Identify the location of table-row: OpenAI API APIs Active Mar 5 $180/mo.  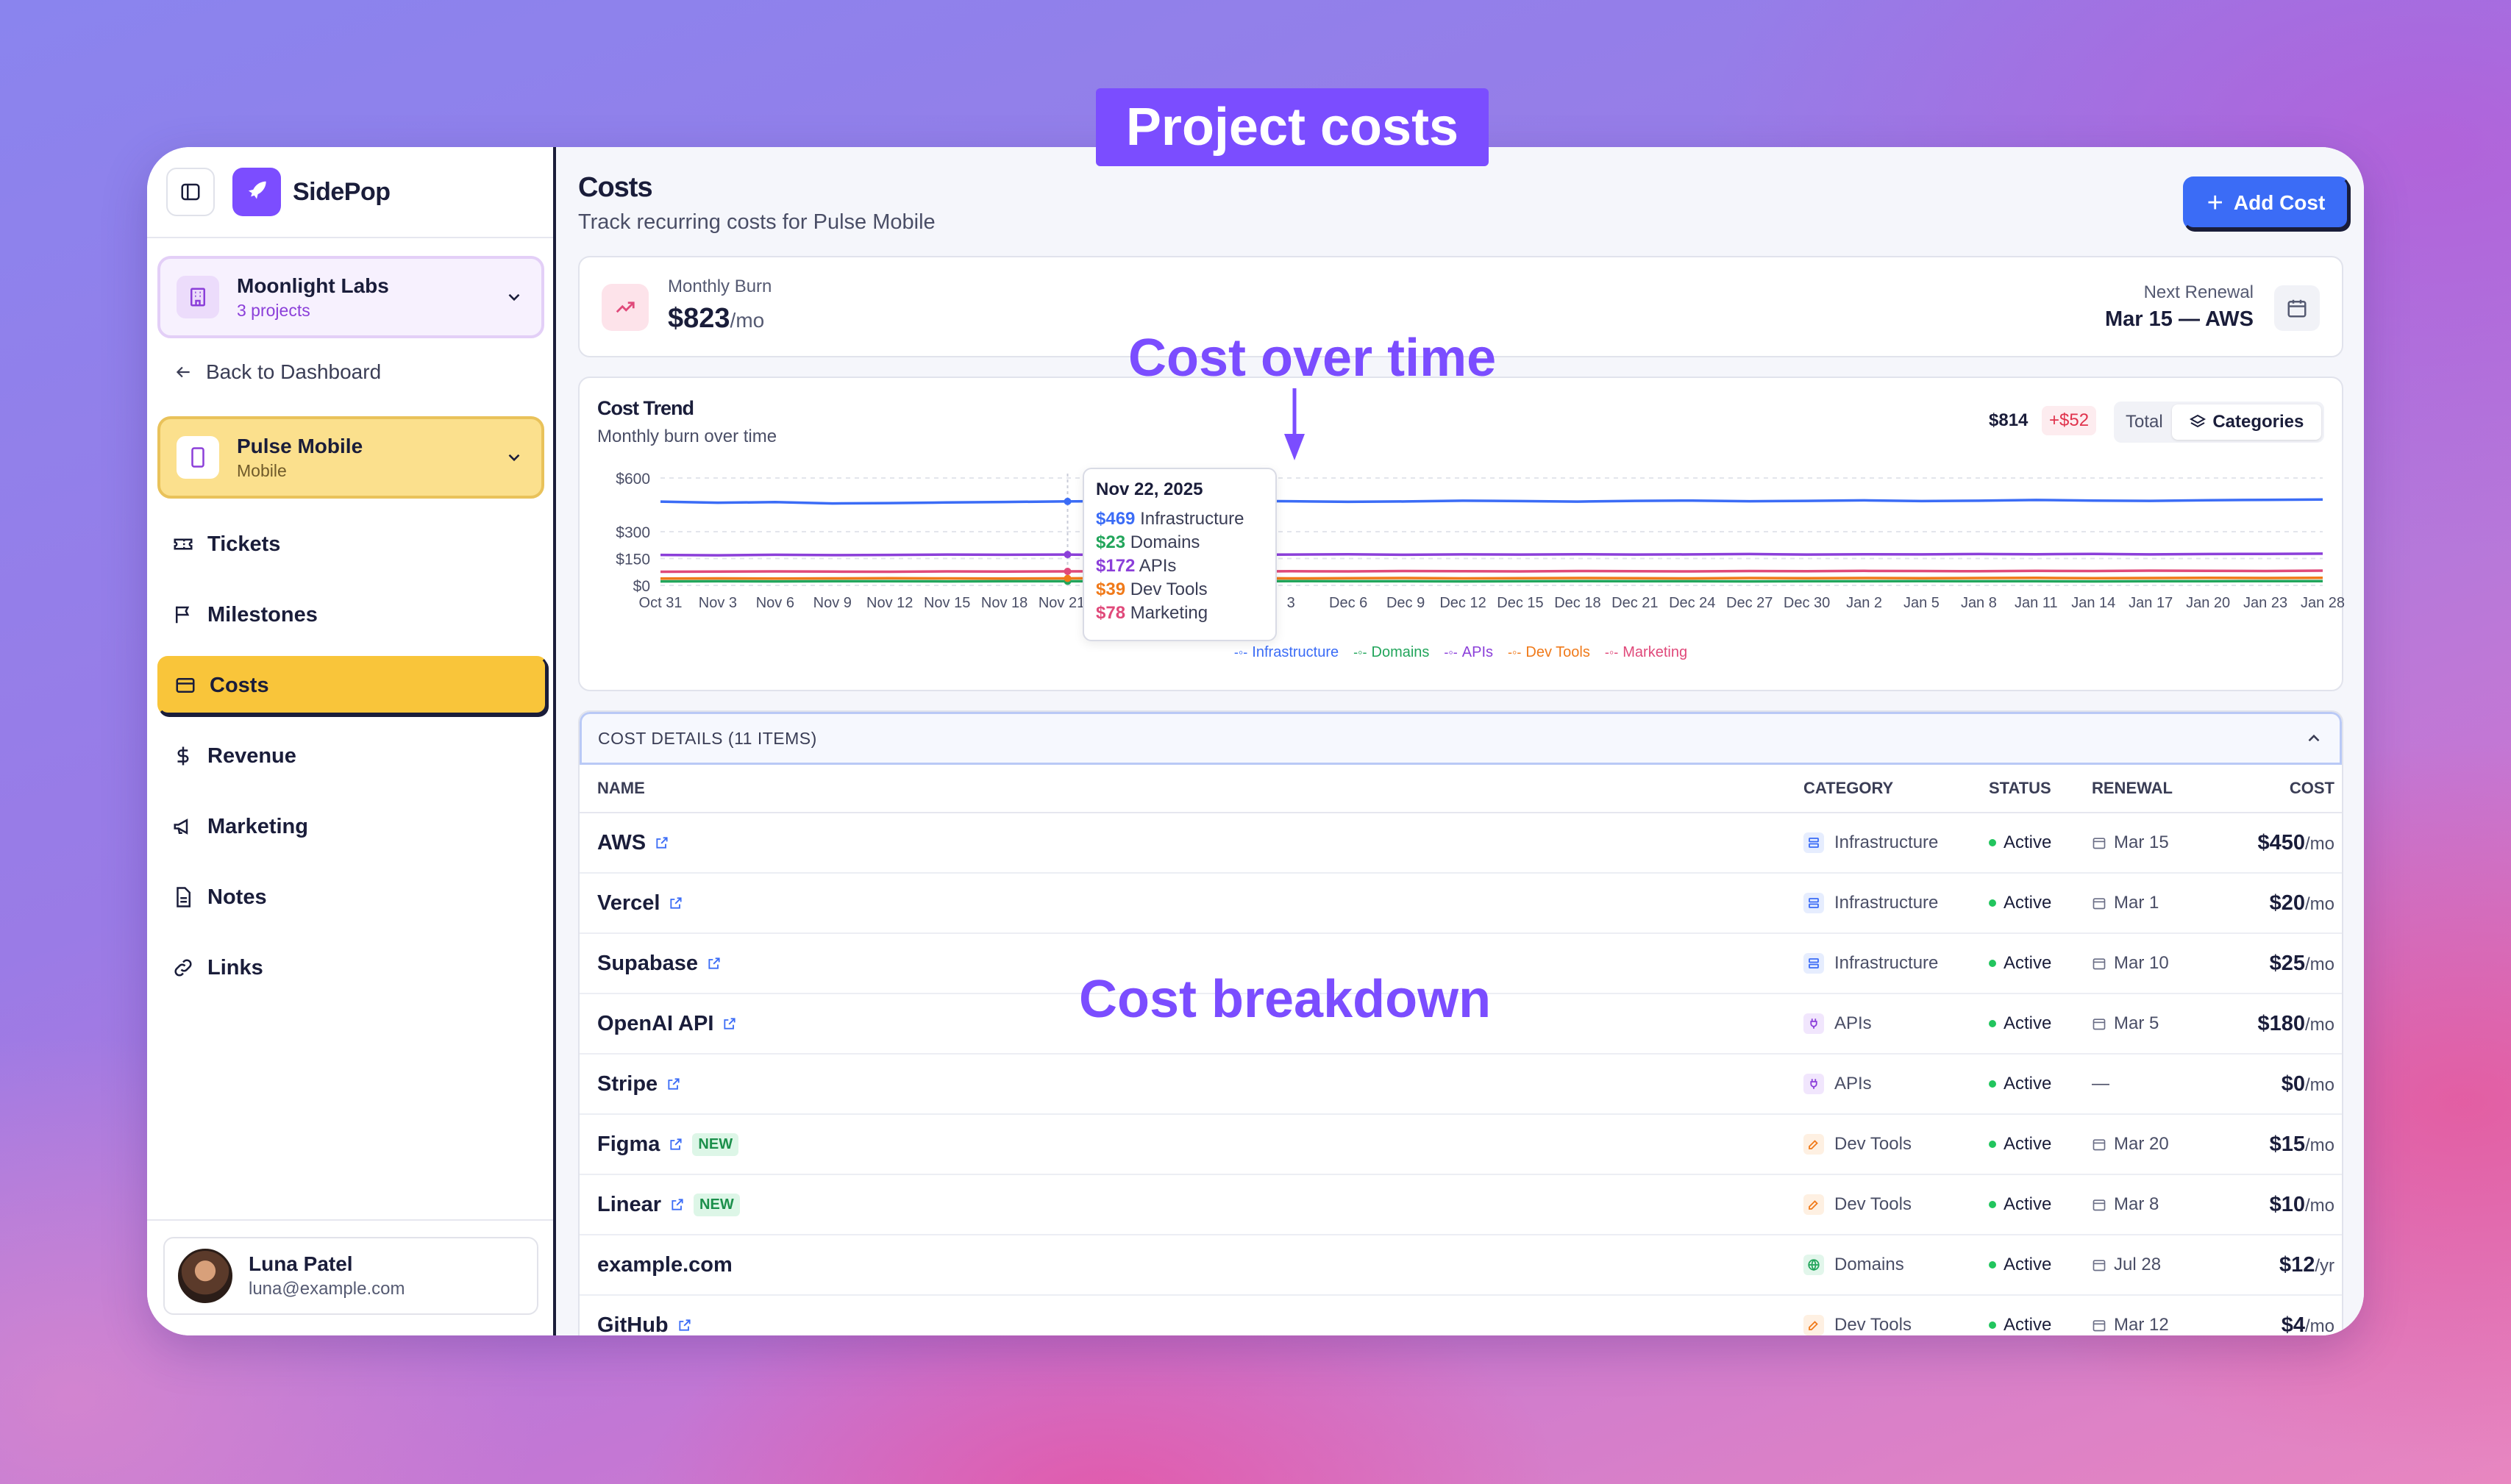
(1461, 1024).